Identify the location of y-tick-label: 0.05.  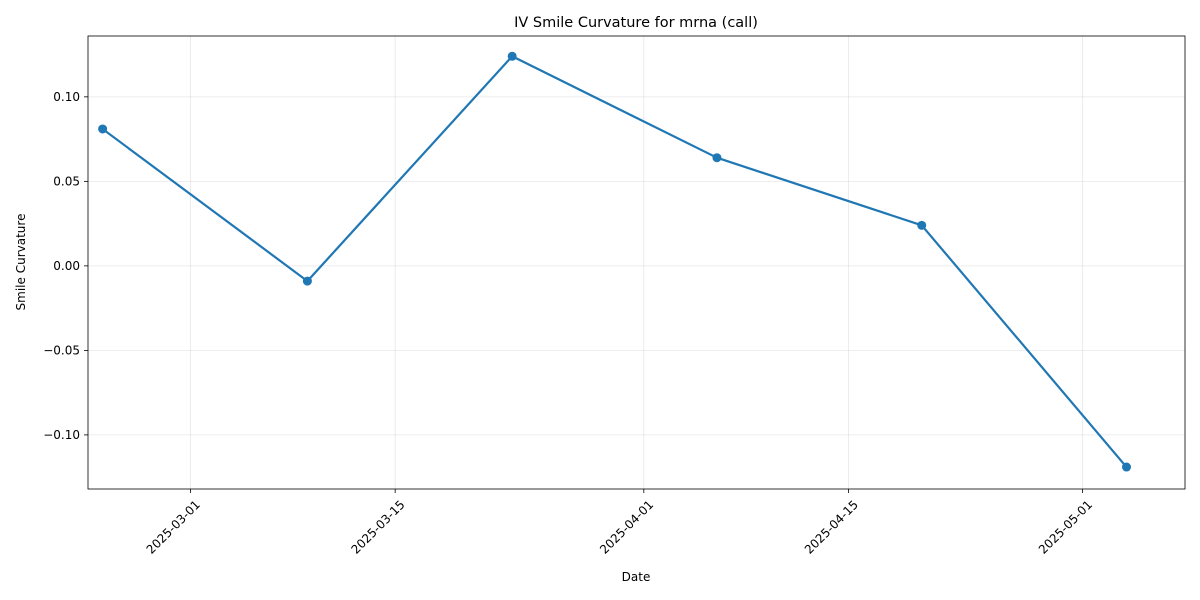
(66, 181).